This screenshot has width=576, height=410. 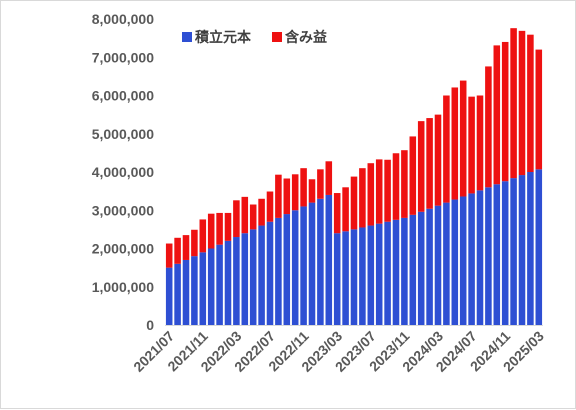 What do you see at coordinates (223, 37) in the screenshot?
I see `legend-label: 積立元本` at bounding box center [223, 37].